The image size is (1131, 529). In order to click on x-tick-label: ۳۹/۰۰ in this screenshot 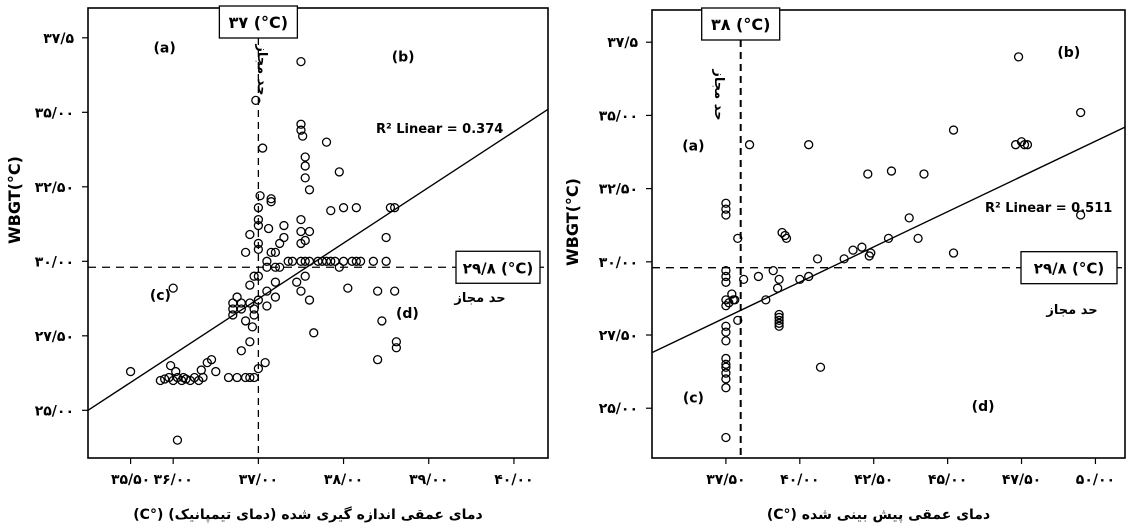, I will do `click(428, 480)`.